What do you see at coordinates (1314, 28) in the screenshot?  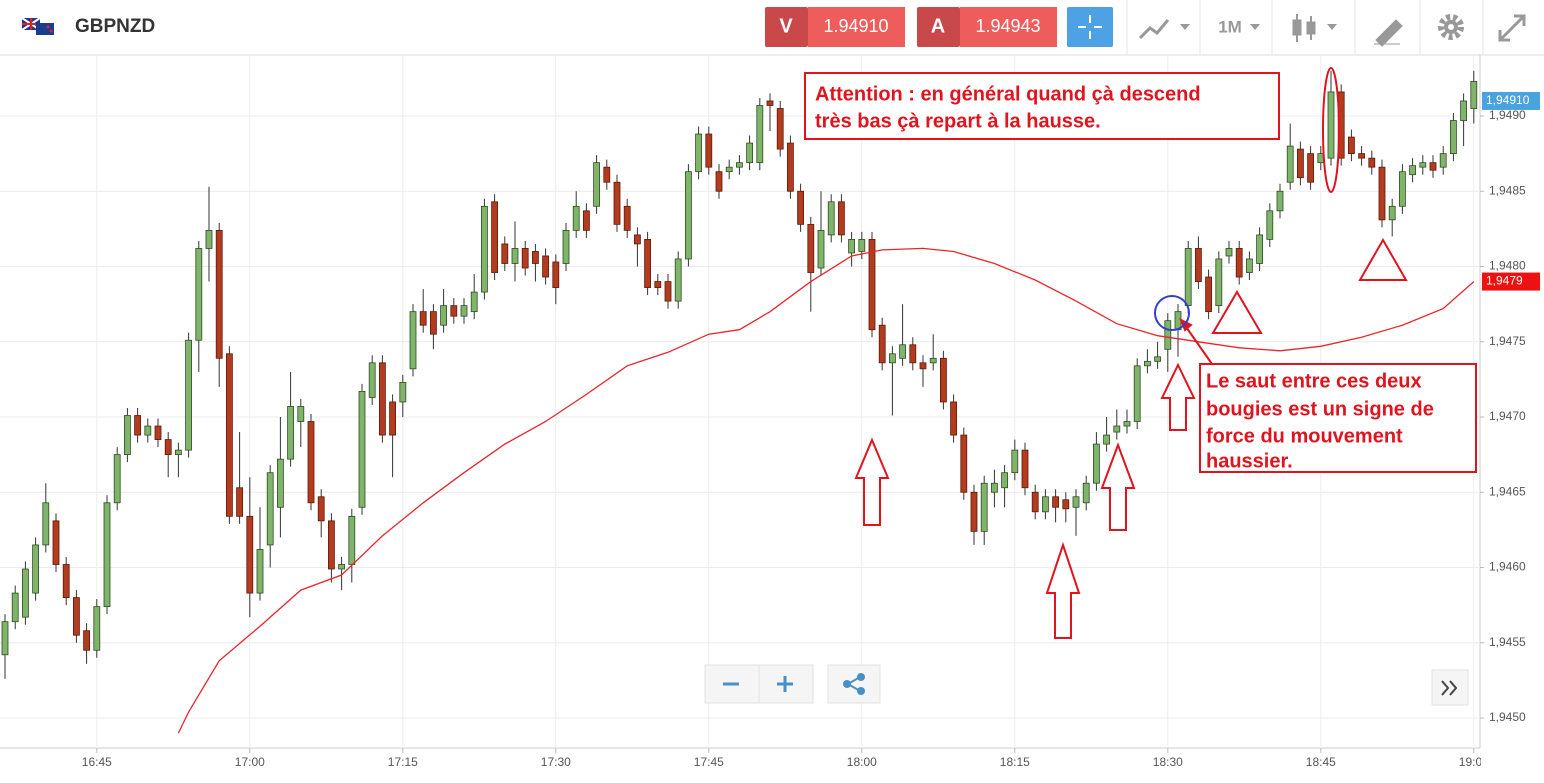 I see `candle-style-button` at bounding box center [1314, 28].